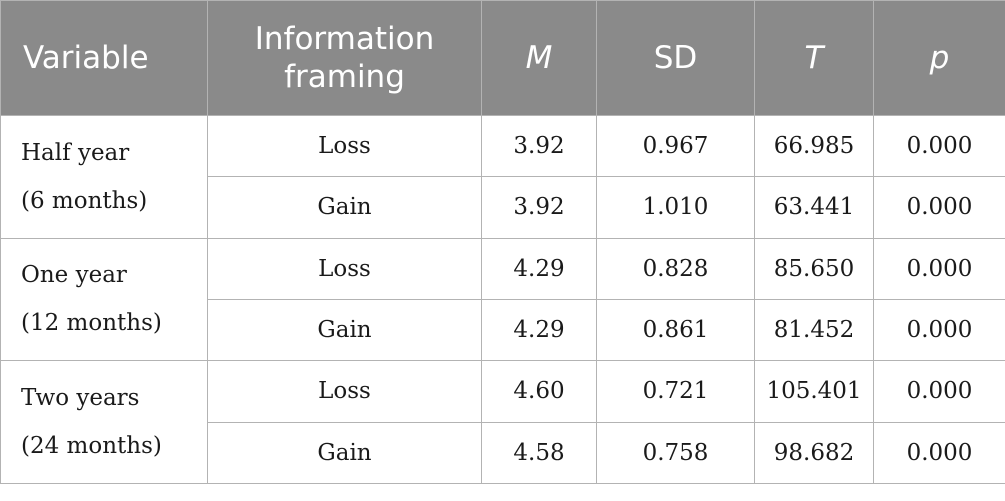  What do you see at coordinates (675, 58) in the screenshot?
I see `header-sd: SD` at bounding box center [675, 58].